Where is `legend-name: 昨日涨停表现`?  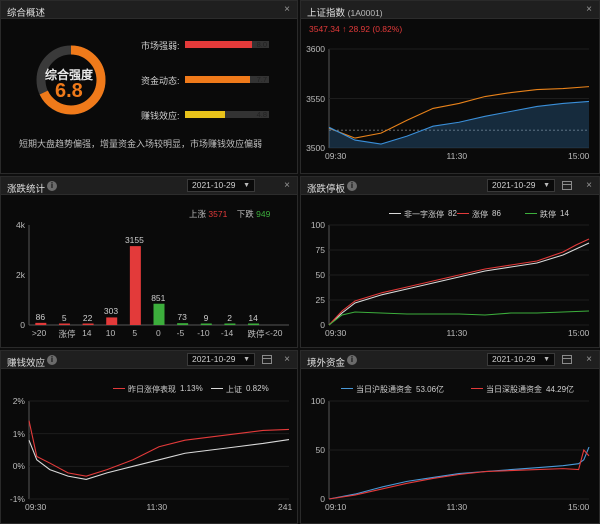
legend-name: 昨日涨停表现 is located at coordinates (152, 389).